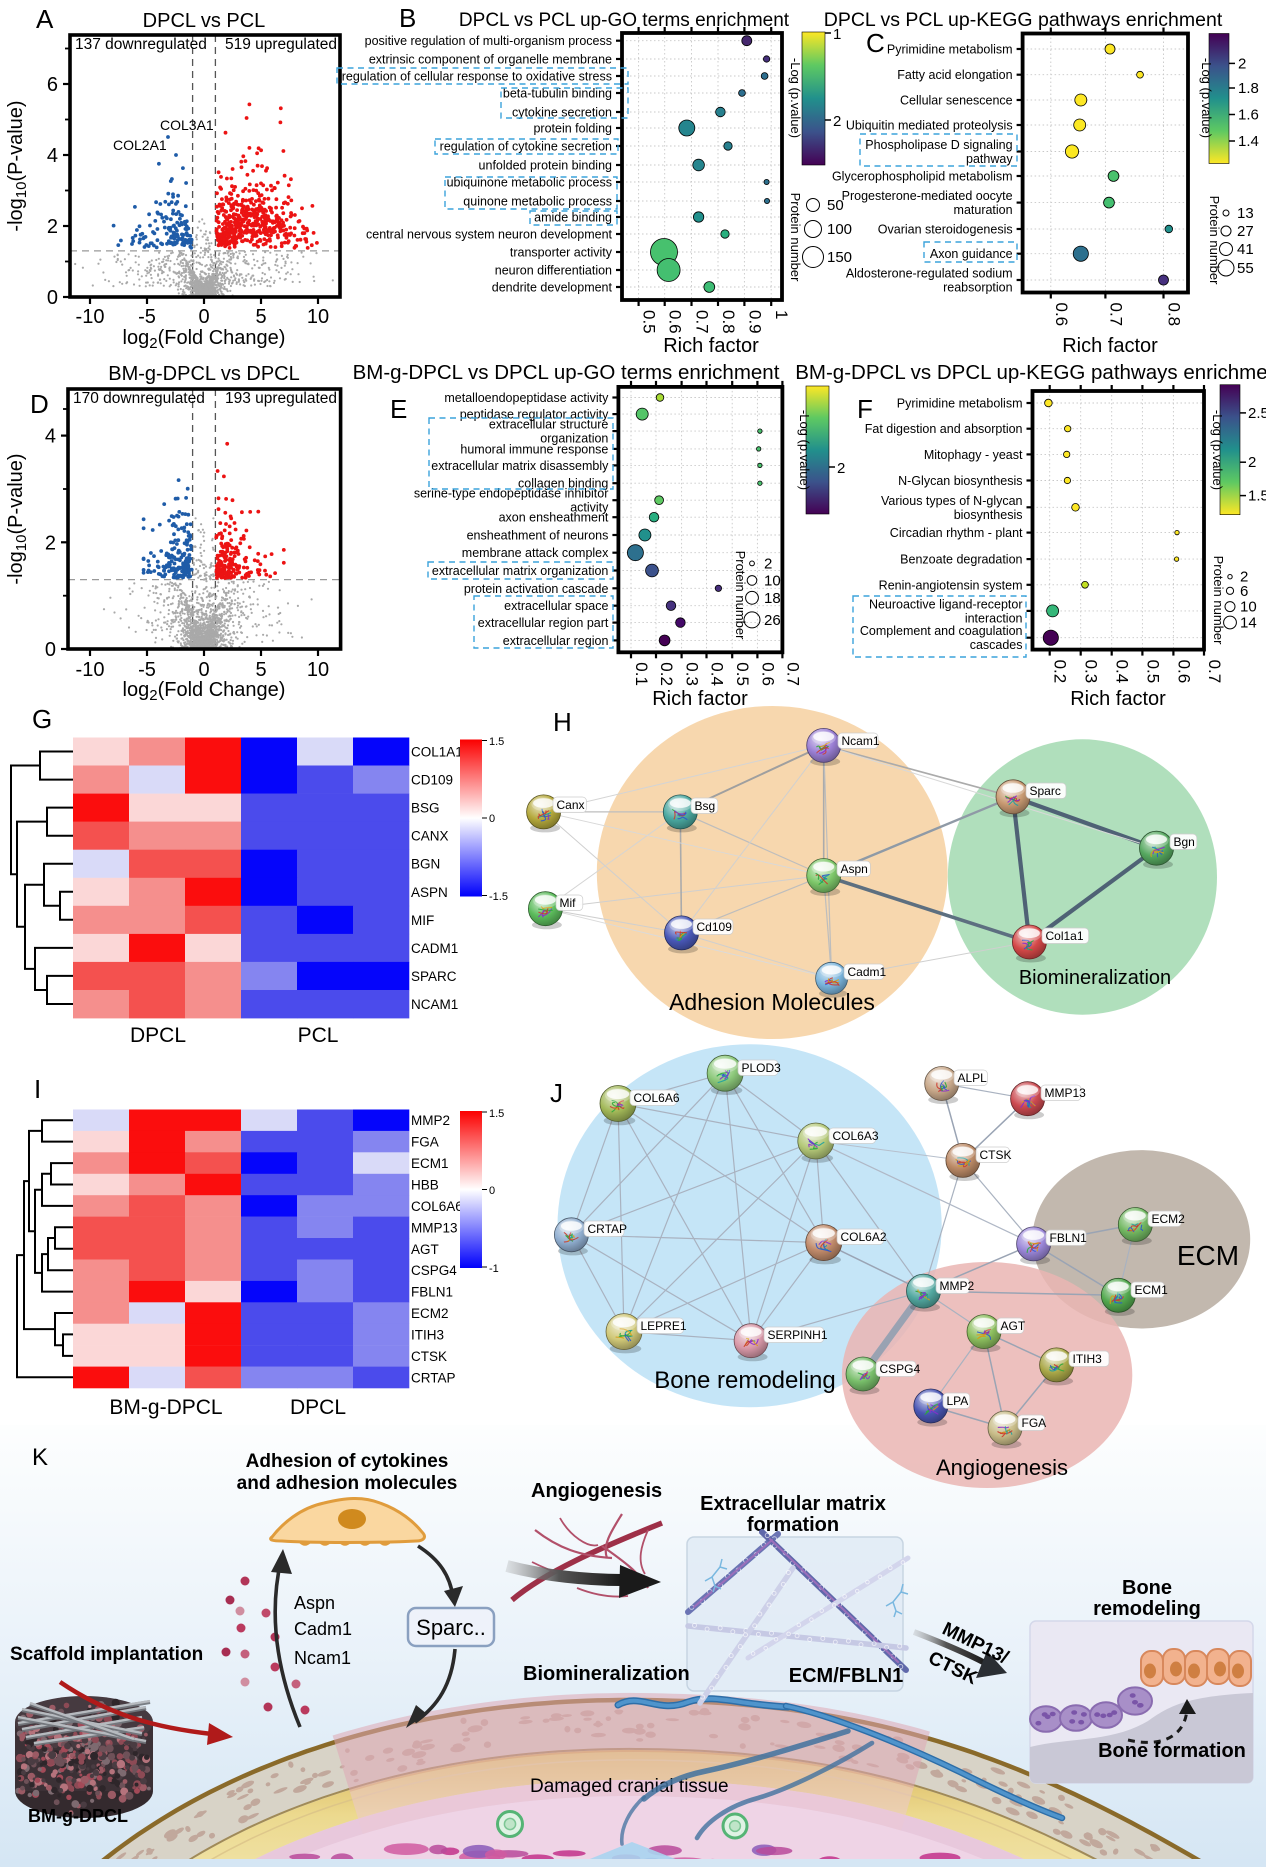  I want to click on svg-text: axon ensheathment, so click(554, 518).